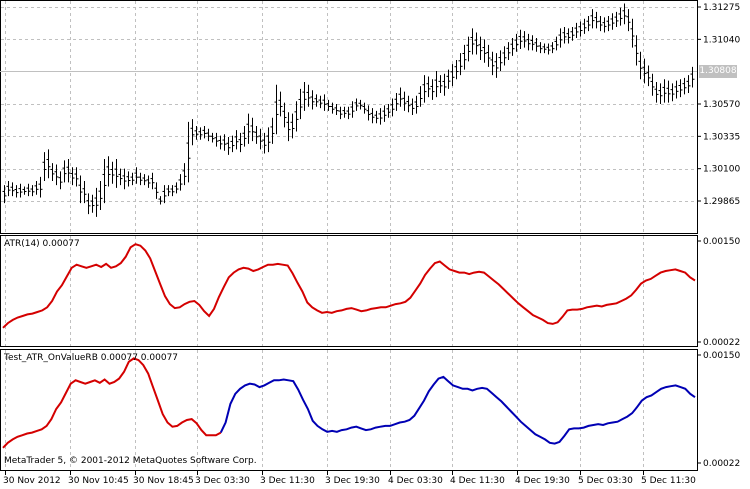 The image size is (750, 489). Describe the element at coordinates (98, 481) in the screenshot. I see `x-tick-label: 30 Nov 10:45` at that location.